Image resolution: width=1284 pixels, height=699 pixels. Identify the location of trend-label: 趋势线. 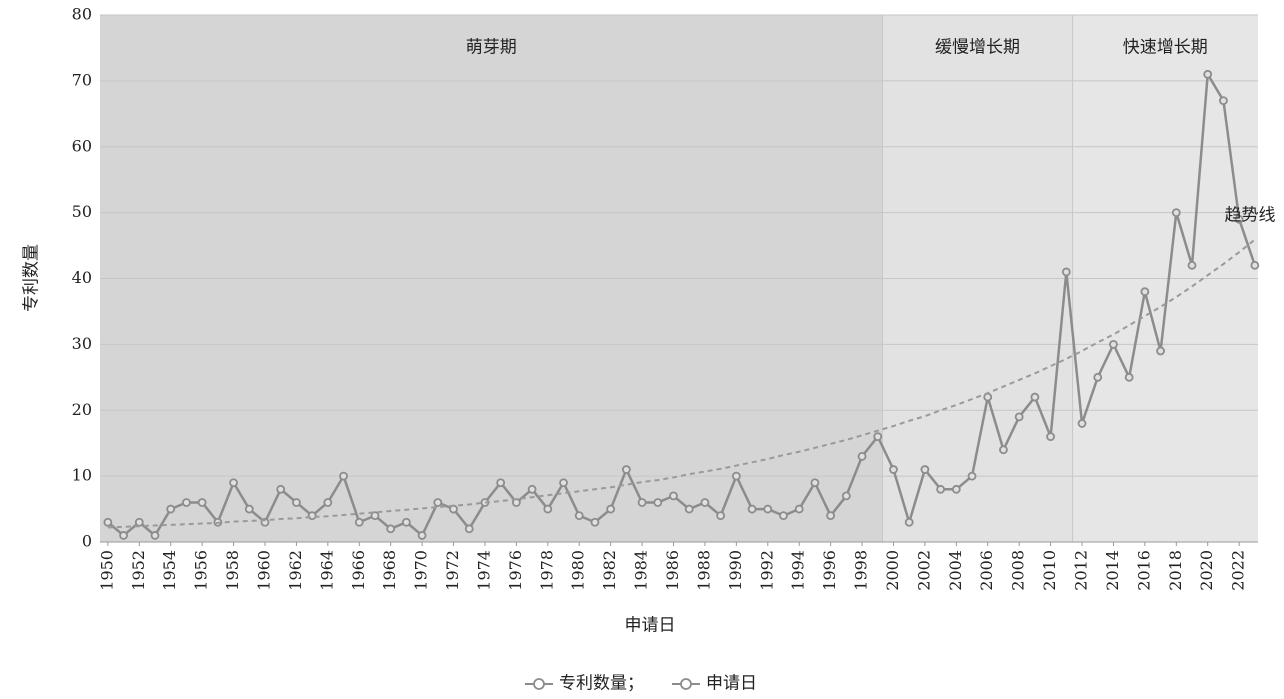
(1250, 216).